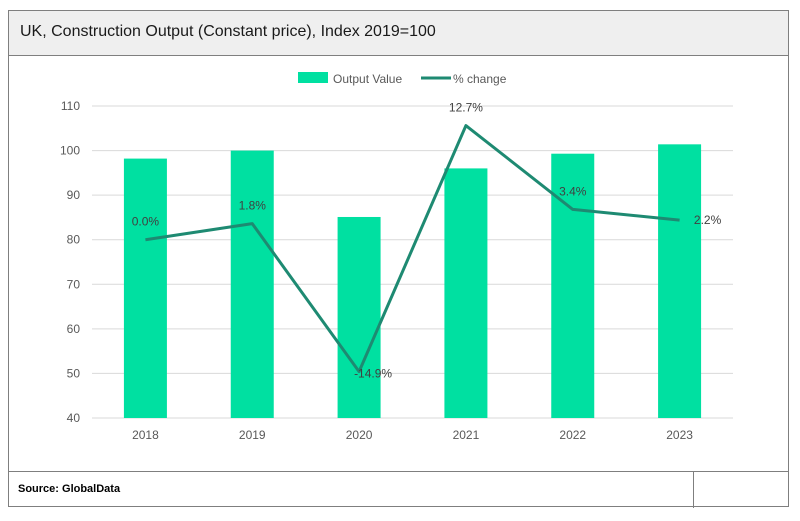 The height and width of the screenshot is (521, 800). I want to click on y-tick-label: 80, so click(74, 240).